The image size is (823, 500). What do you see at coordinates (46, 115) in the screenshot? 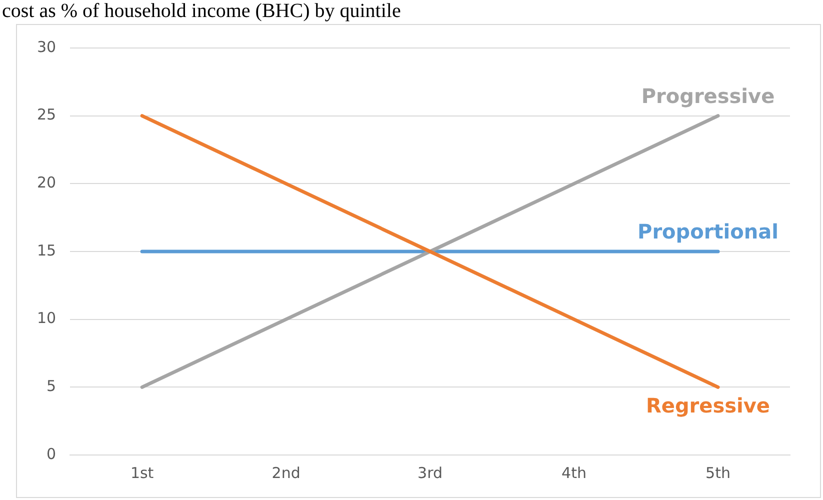
I see `y-tick-label: 25` at bounding box center [46, 115].